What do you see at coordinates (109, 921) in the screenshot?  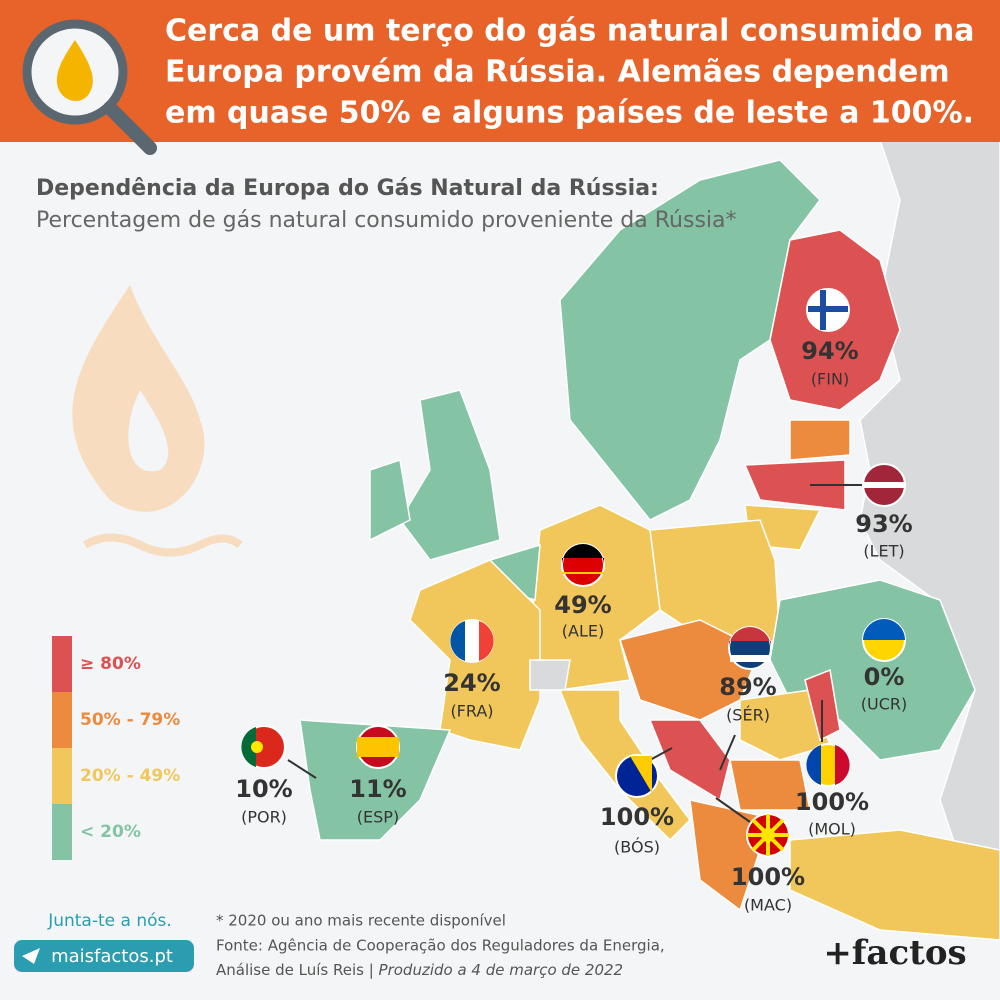 I see `cta-text: Junta-te a nós.` at bounding box center [109, 921].